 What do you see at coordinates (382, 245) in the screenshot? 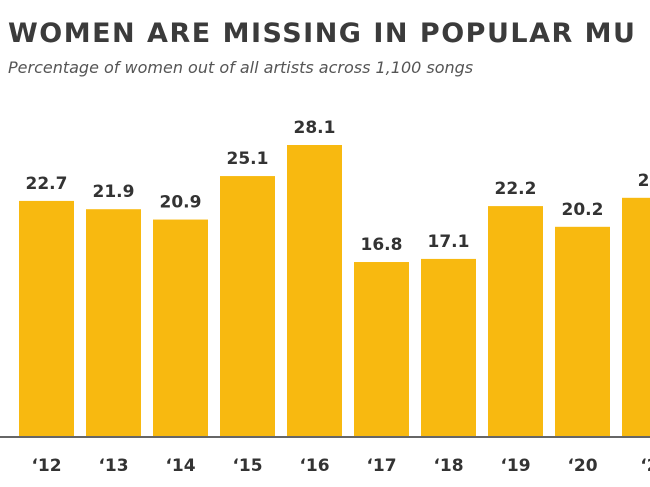
I see `bar-value-label: 16.8` at bounding box center [382, 245].